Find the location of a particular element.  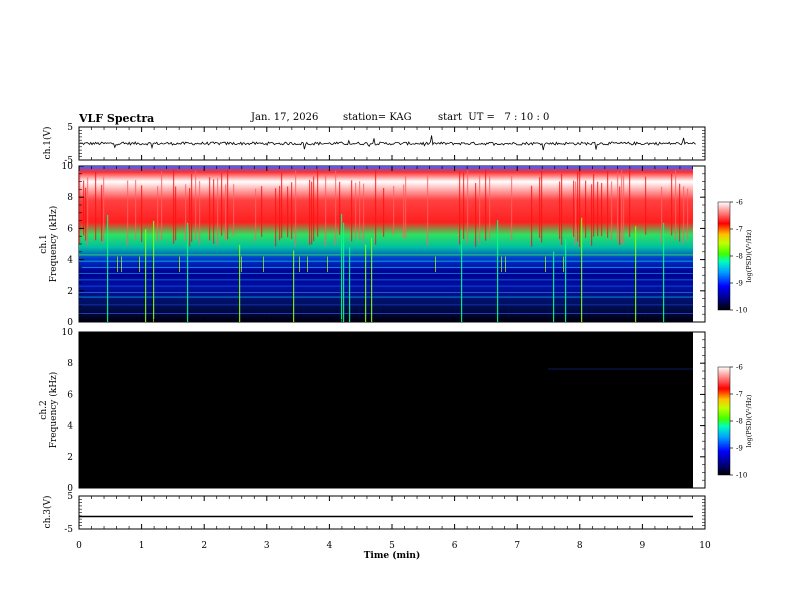

x-tick-label: 7 is located at coordinates (517, 546).